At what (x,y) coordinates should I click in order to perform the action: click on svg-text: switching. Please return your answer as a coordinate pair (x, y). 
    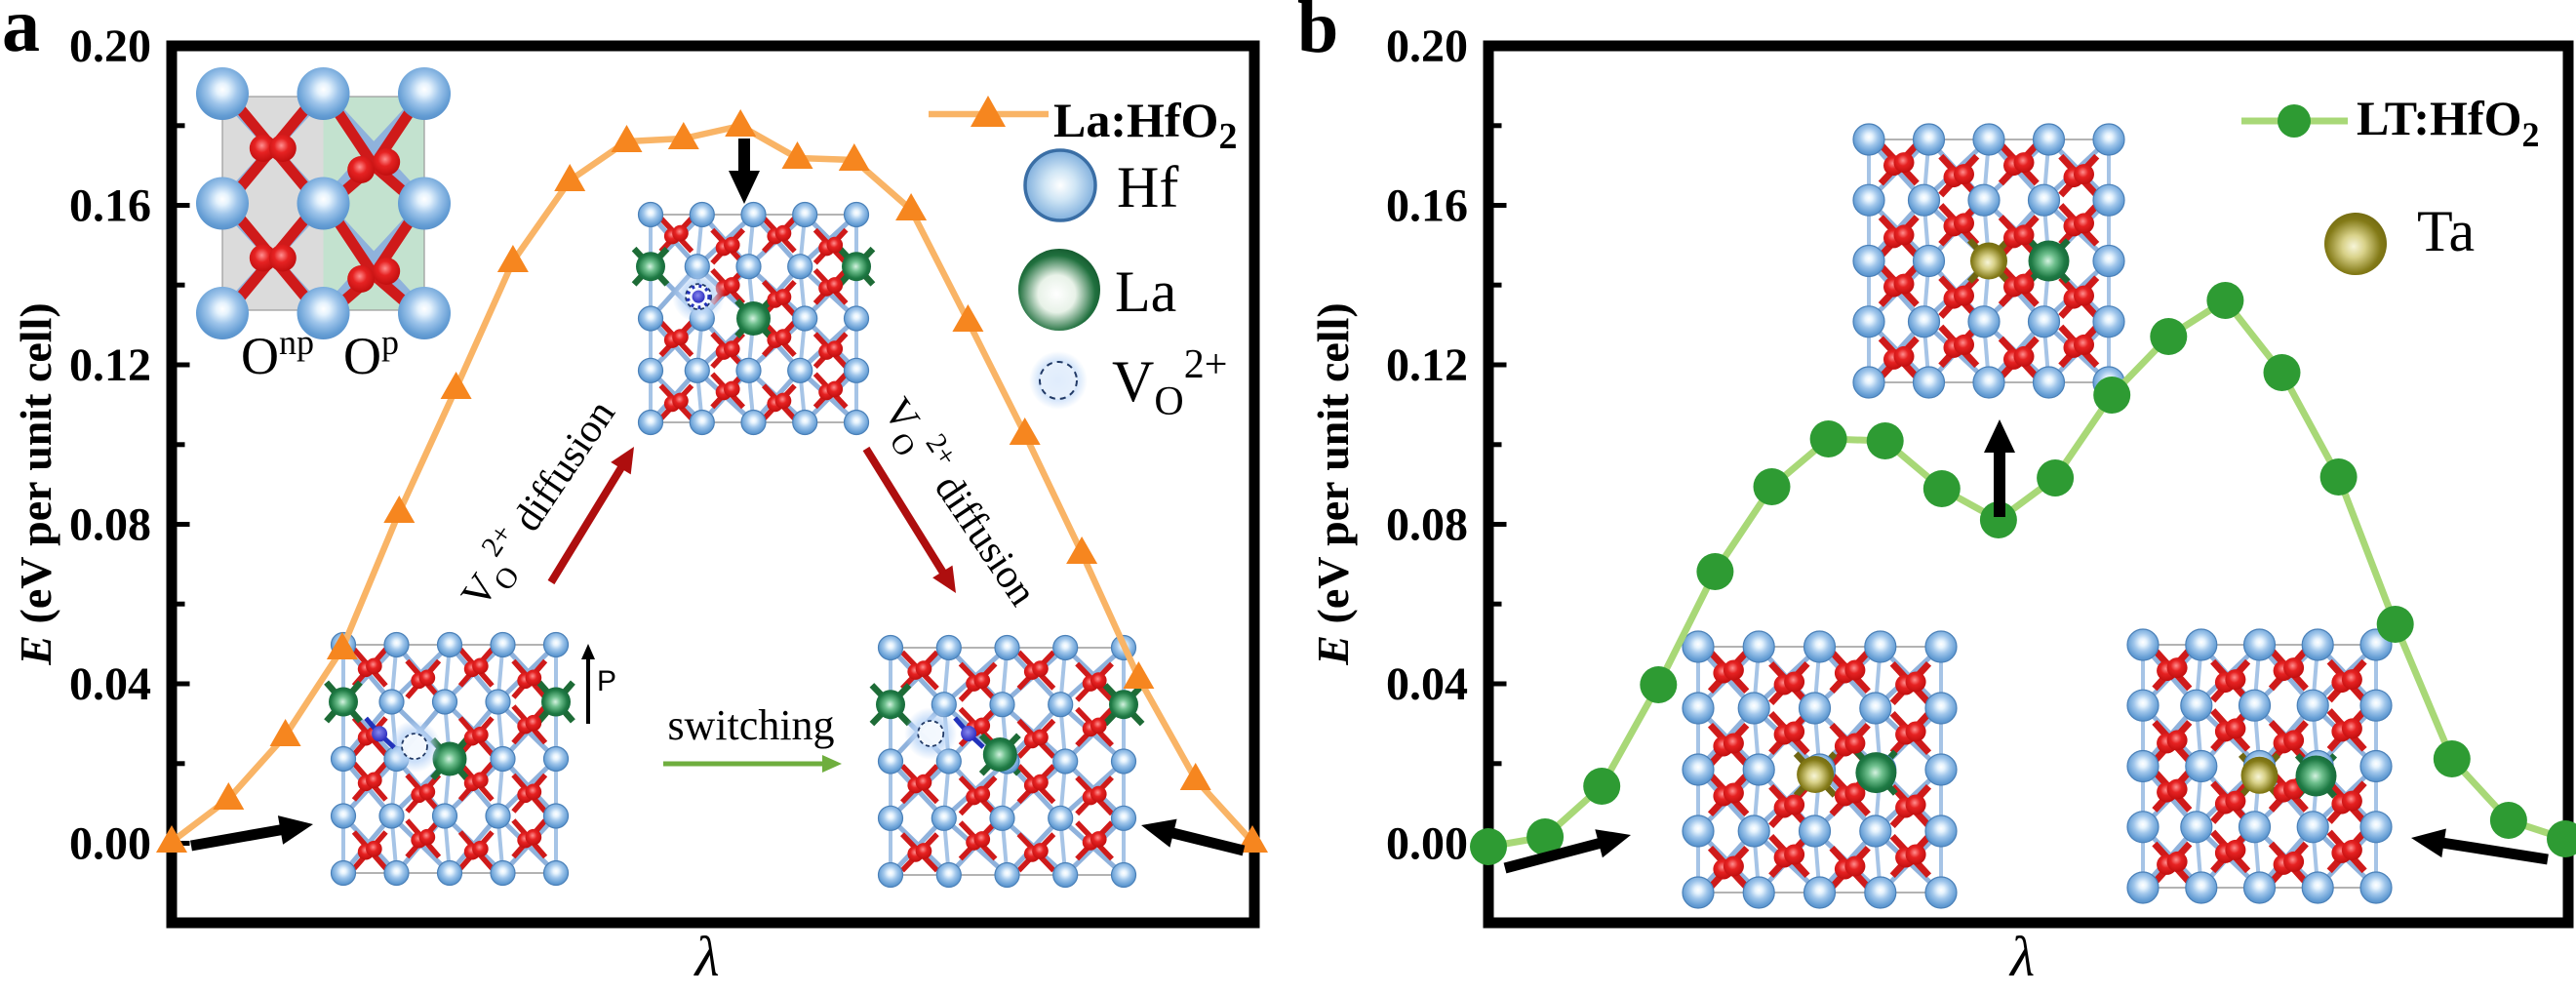
    Looking at the image, I should click on (750, 725).